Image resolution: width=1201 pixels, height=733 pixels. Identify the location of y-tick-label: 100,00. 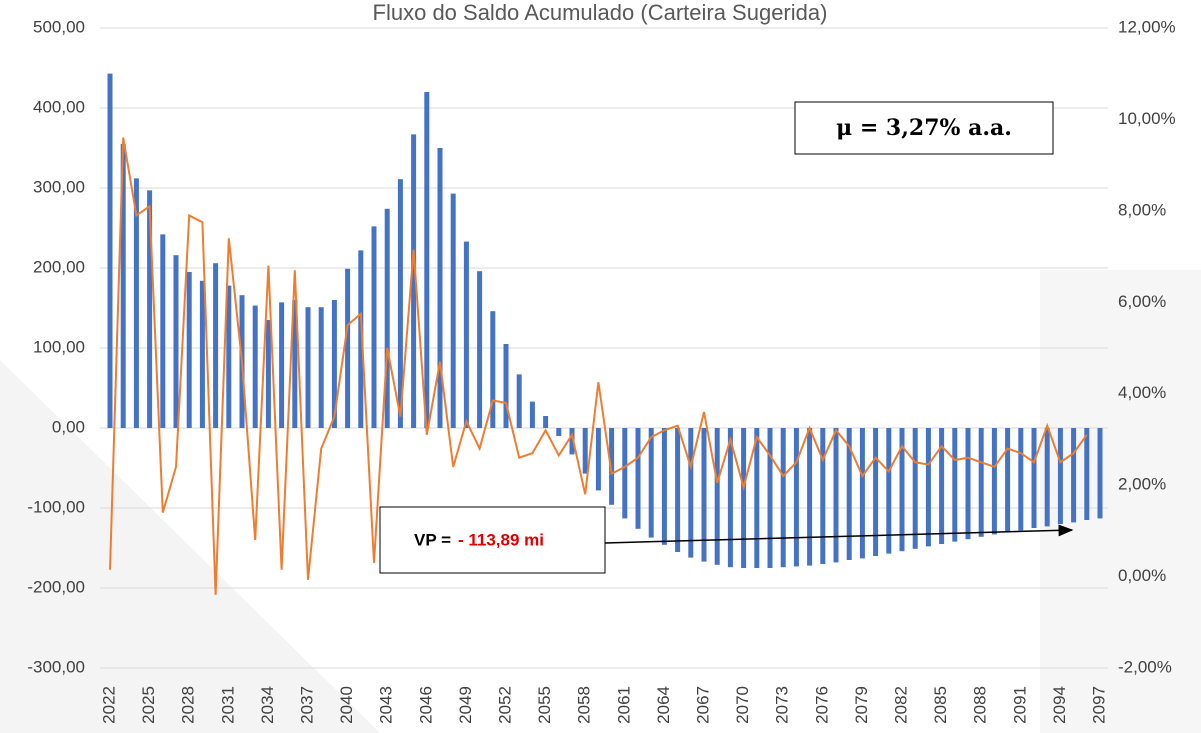
(59, 346).